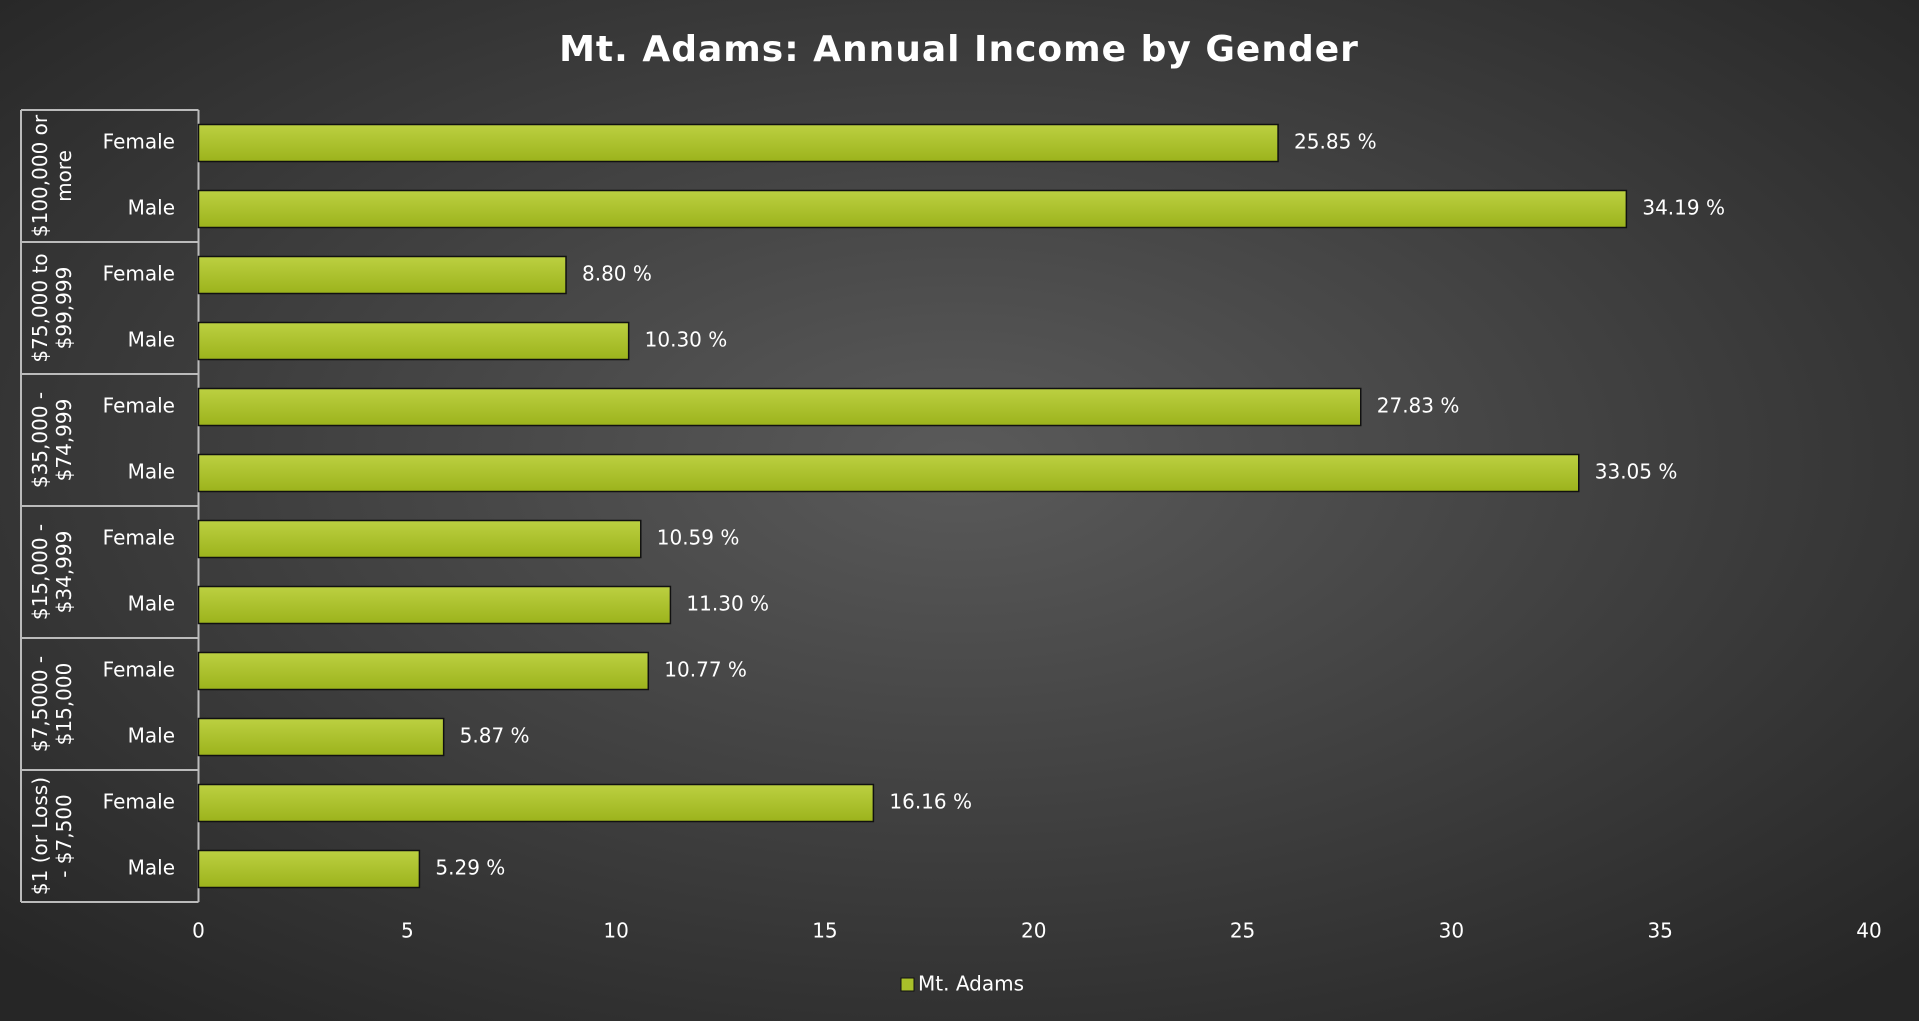 The image size is (1919, 1021). What do you see at coordinates (52, 704) in the screenshot?
I see `group-label: $7,5000 - $15,000` at bounding box center [52, 704].